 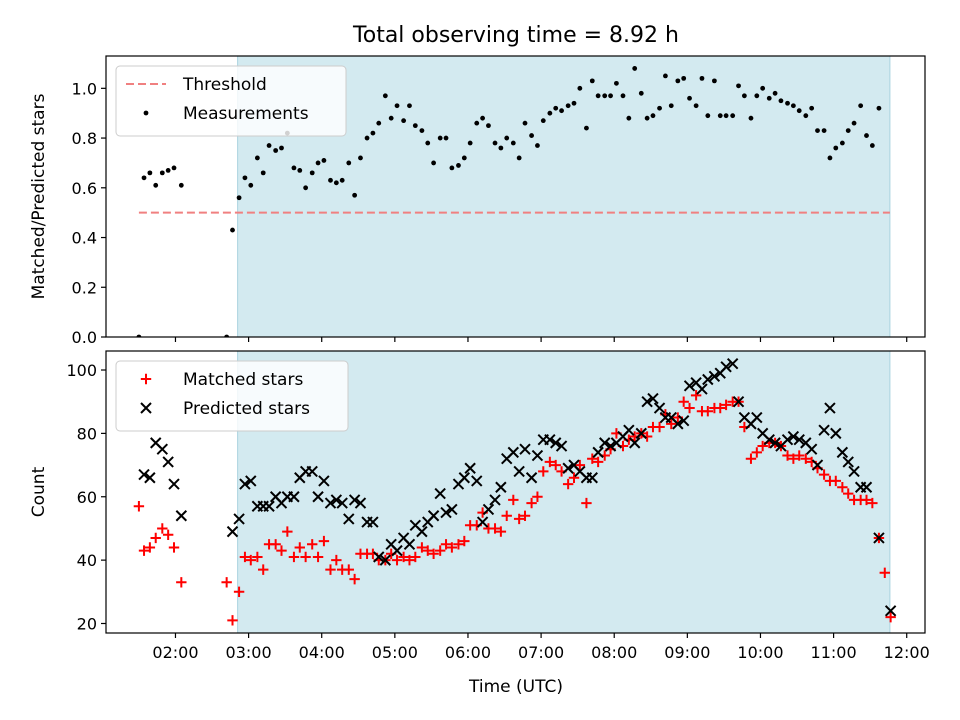 What do you see at coordinates (687, 652) in the screenshot?
I see `x-tick-label: 09:00` at bounding box center [687, 652].